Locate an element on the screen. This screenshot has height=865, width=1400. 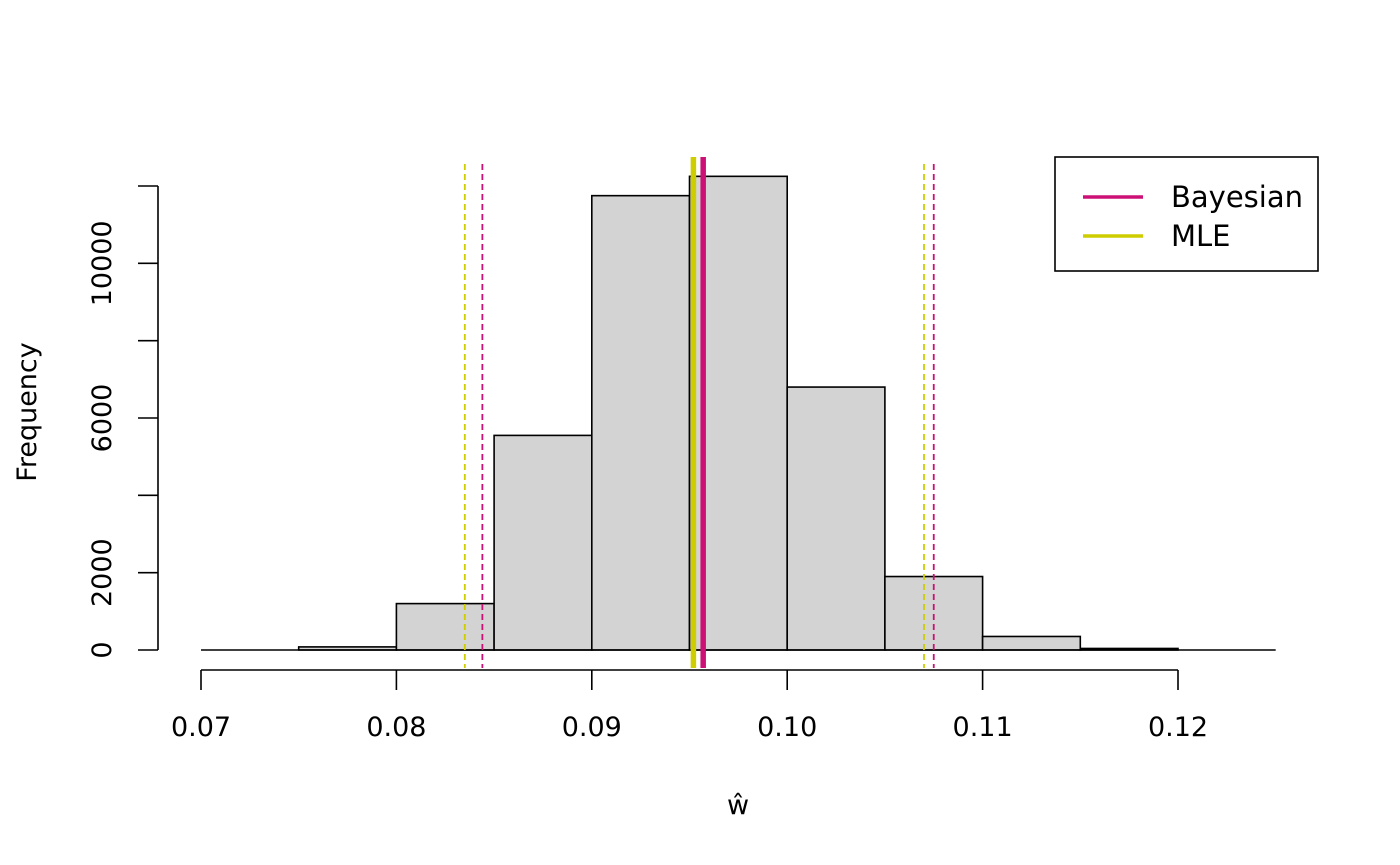
y-tick-label: 10000 is located at coordinates (102, 263).